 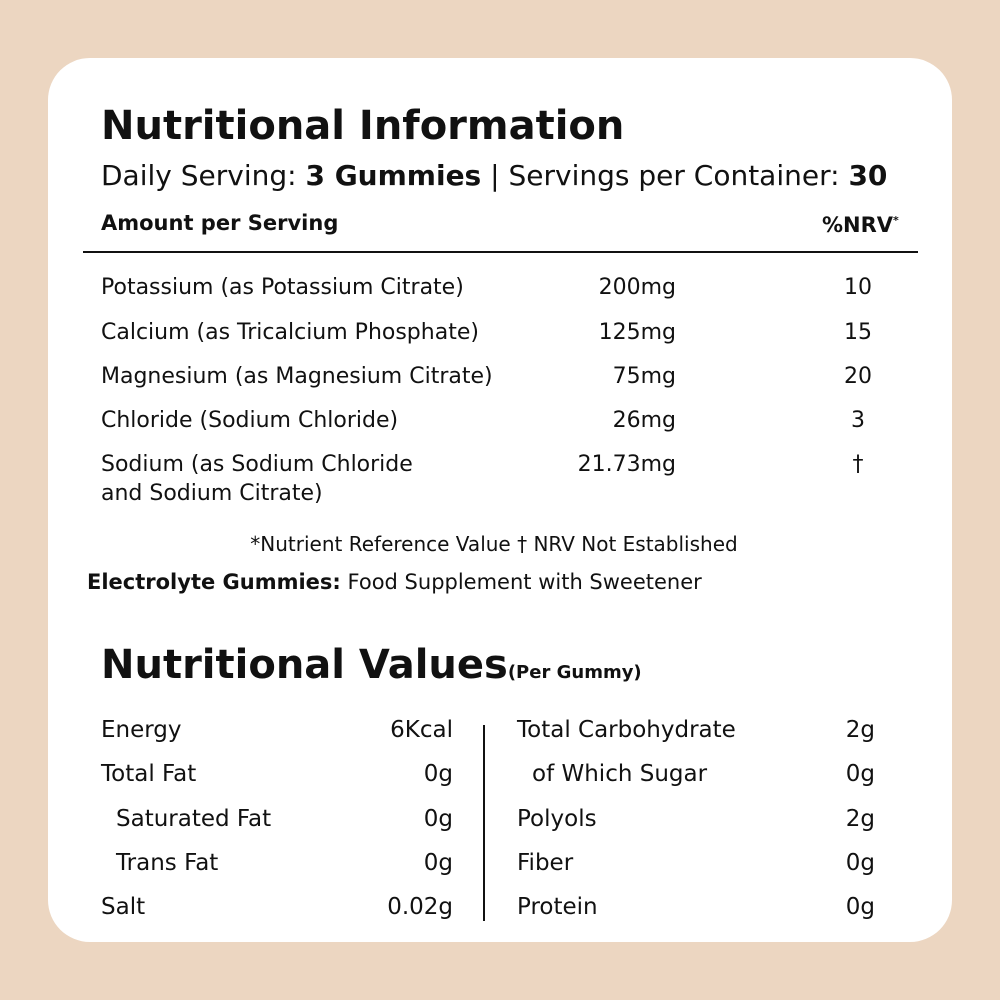 What do you see at coordinates (858, 287) in the screenshot?
I see `nutrient-nrv: 10` at bounding box center [858, 287].